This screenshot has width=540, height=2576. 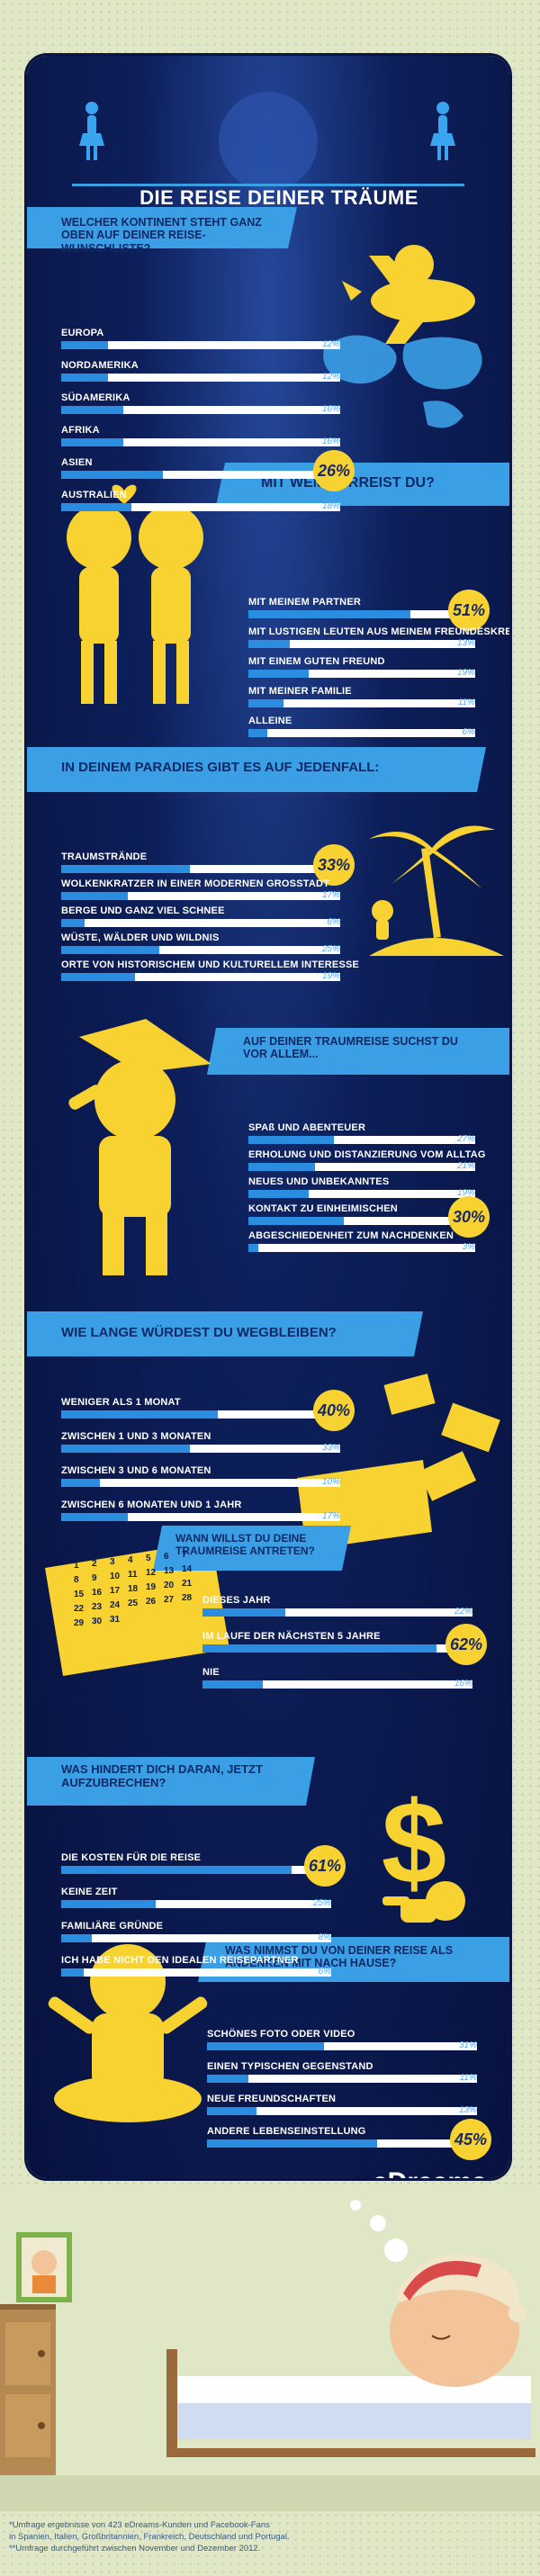 What do you see at coordinates (361, 697) in the screenshot?
I see `bar-row: MIT MEINER FAMILIE 11%` at bounding box center [361, 697].